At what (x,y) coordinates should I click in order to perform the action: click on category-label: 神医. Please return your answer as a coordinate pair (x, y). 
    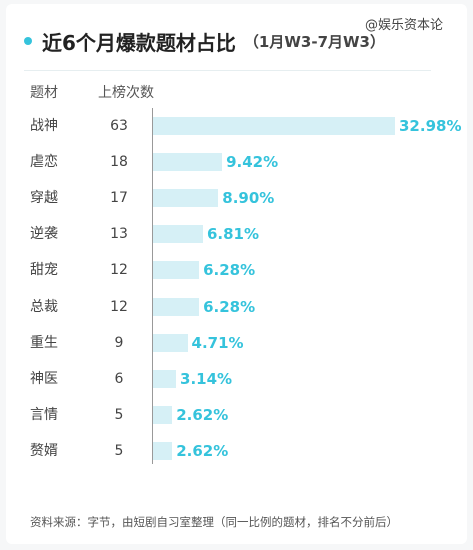
    Looking at the image, I should click on (44, 378).